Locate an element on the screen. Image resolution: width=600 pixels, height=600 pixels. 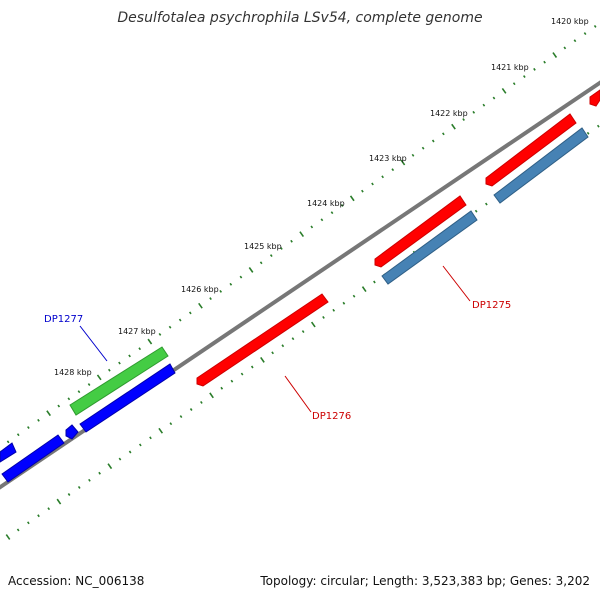
tick-label-1421: 1421 kbp is located at coordinates (510, 67).